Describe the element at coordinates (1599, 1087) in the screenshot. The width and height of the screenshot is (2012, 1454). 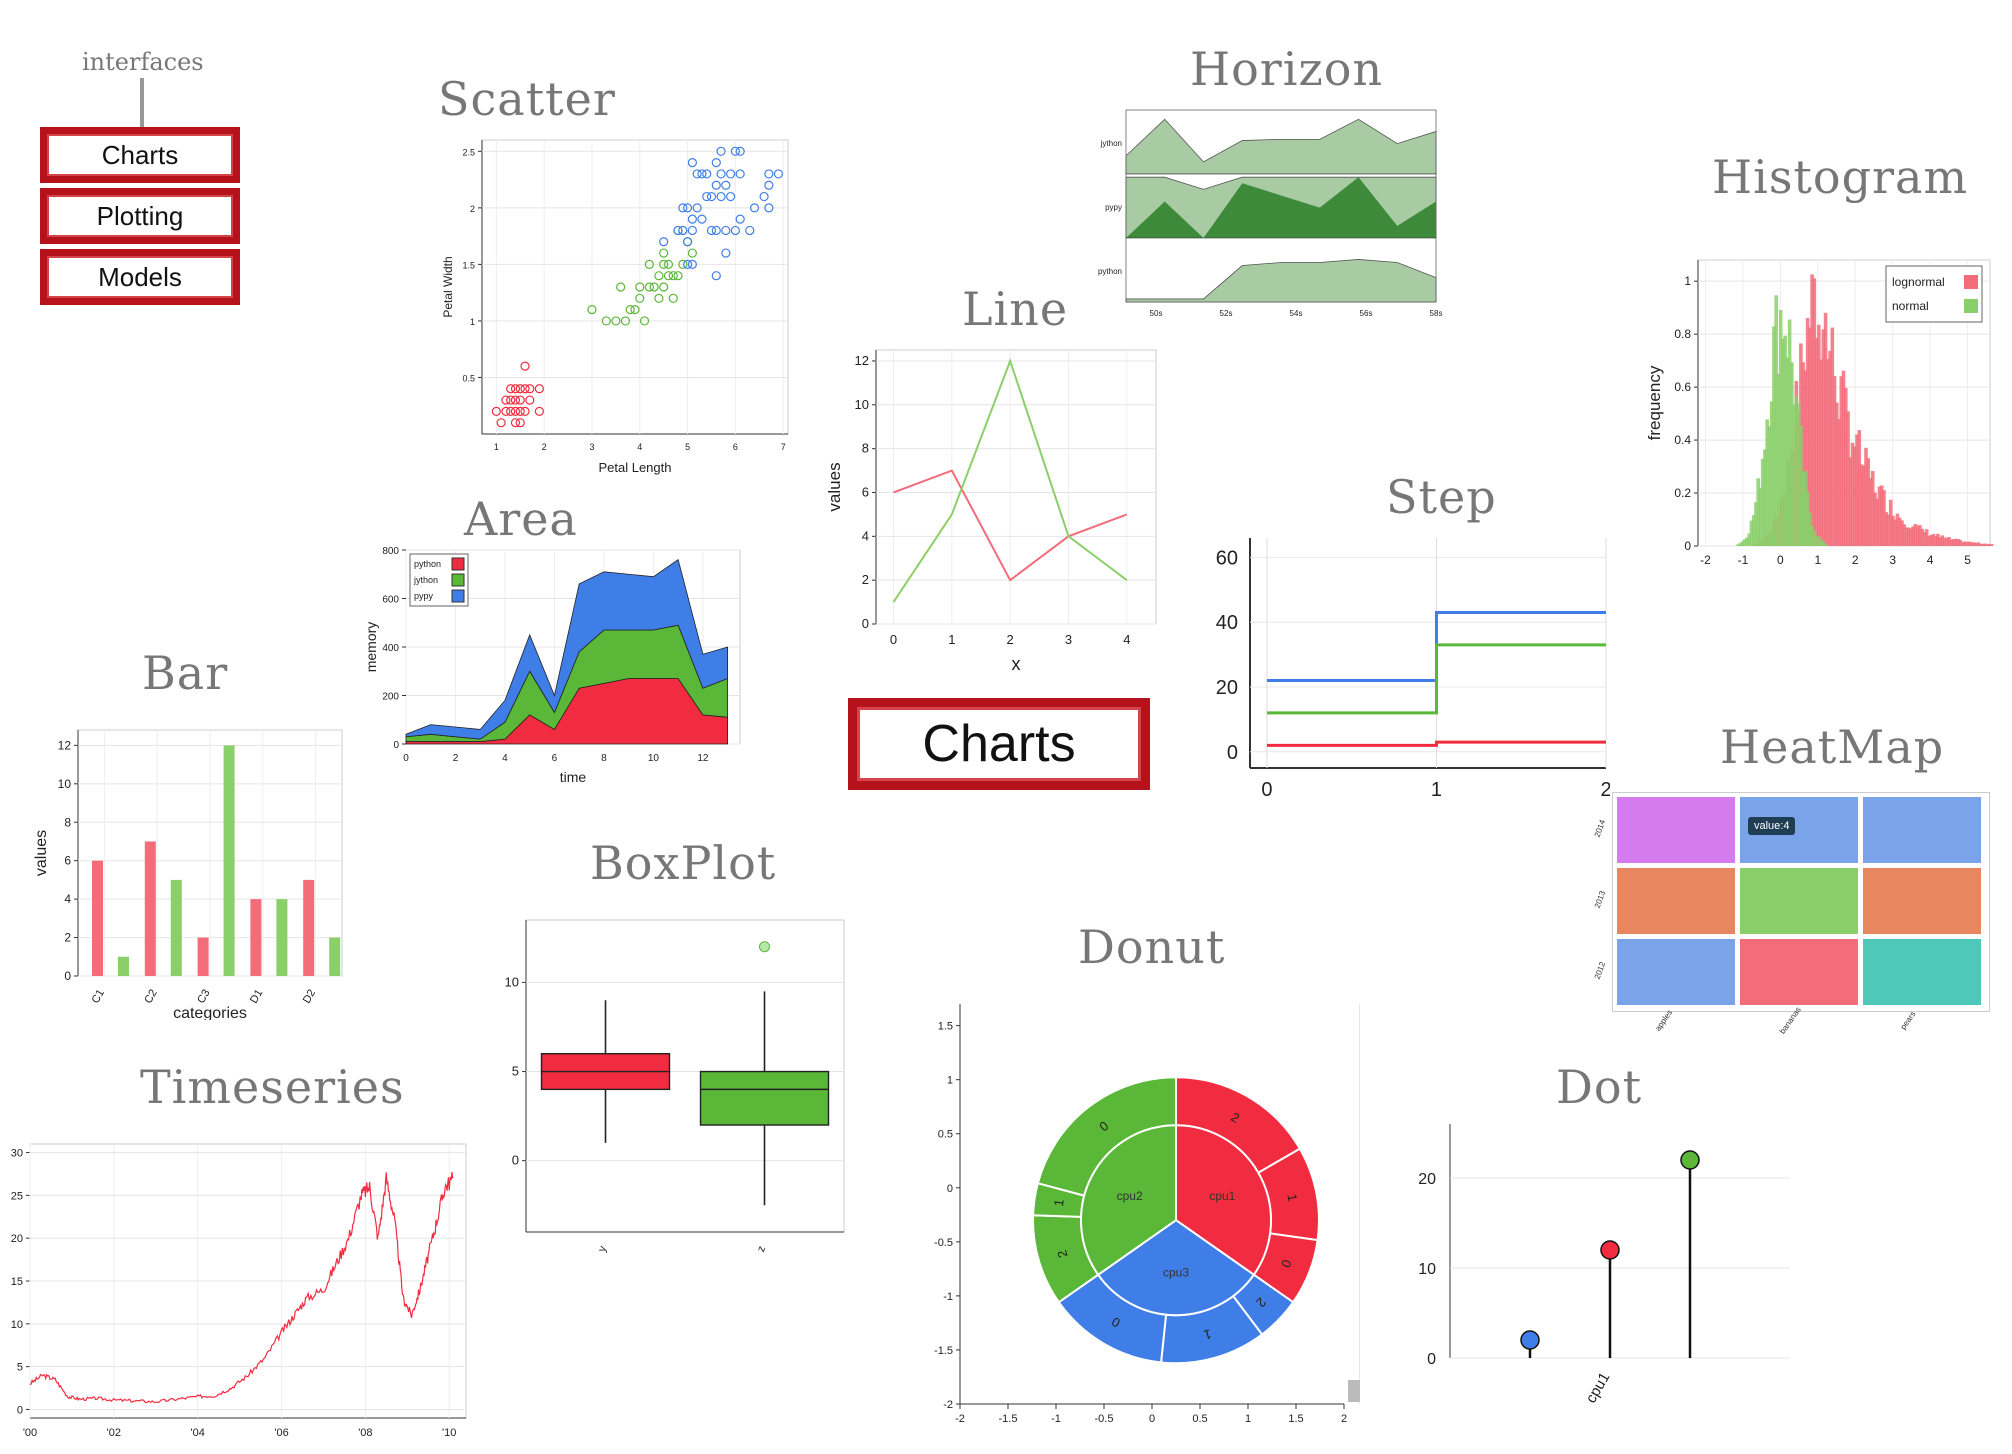
I see `title-dot: Dot` at that location.